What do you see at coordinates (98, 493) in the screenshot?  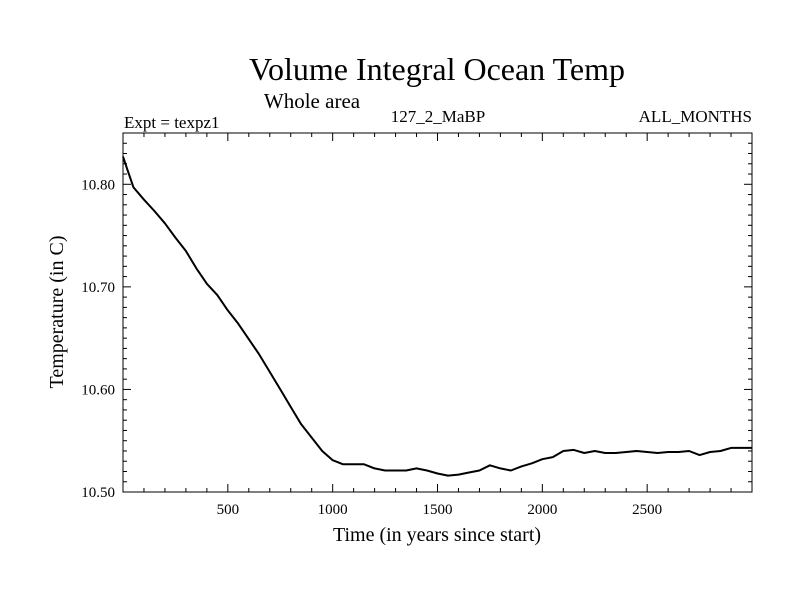 I see `y-tick-label: 10.50` at bounding box center [98, 493].